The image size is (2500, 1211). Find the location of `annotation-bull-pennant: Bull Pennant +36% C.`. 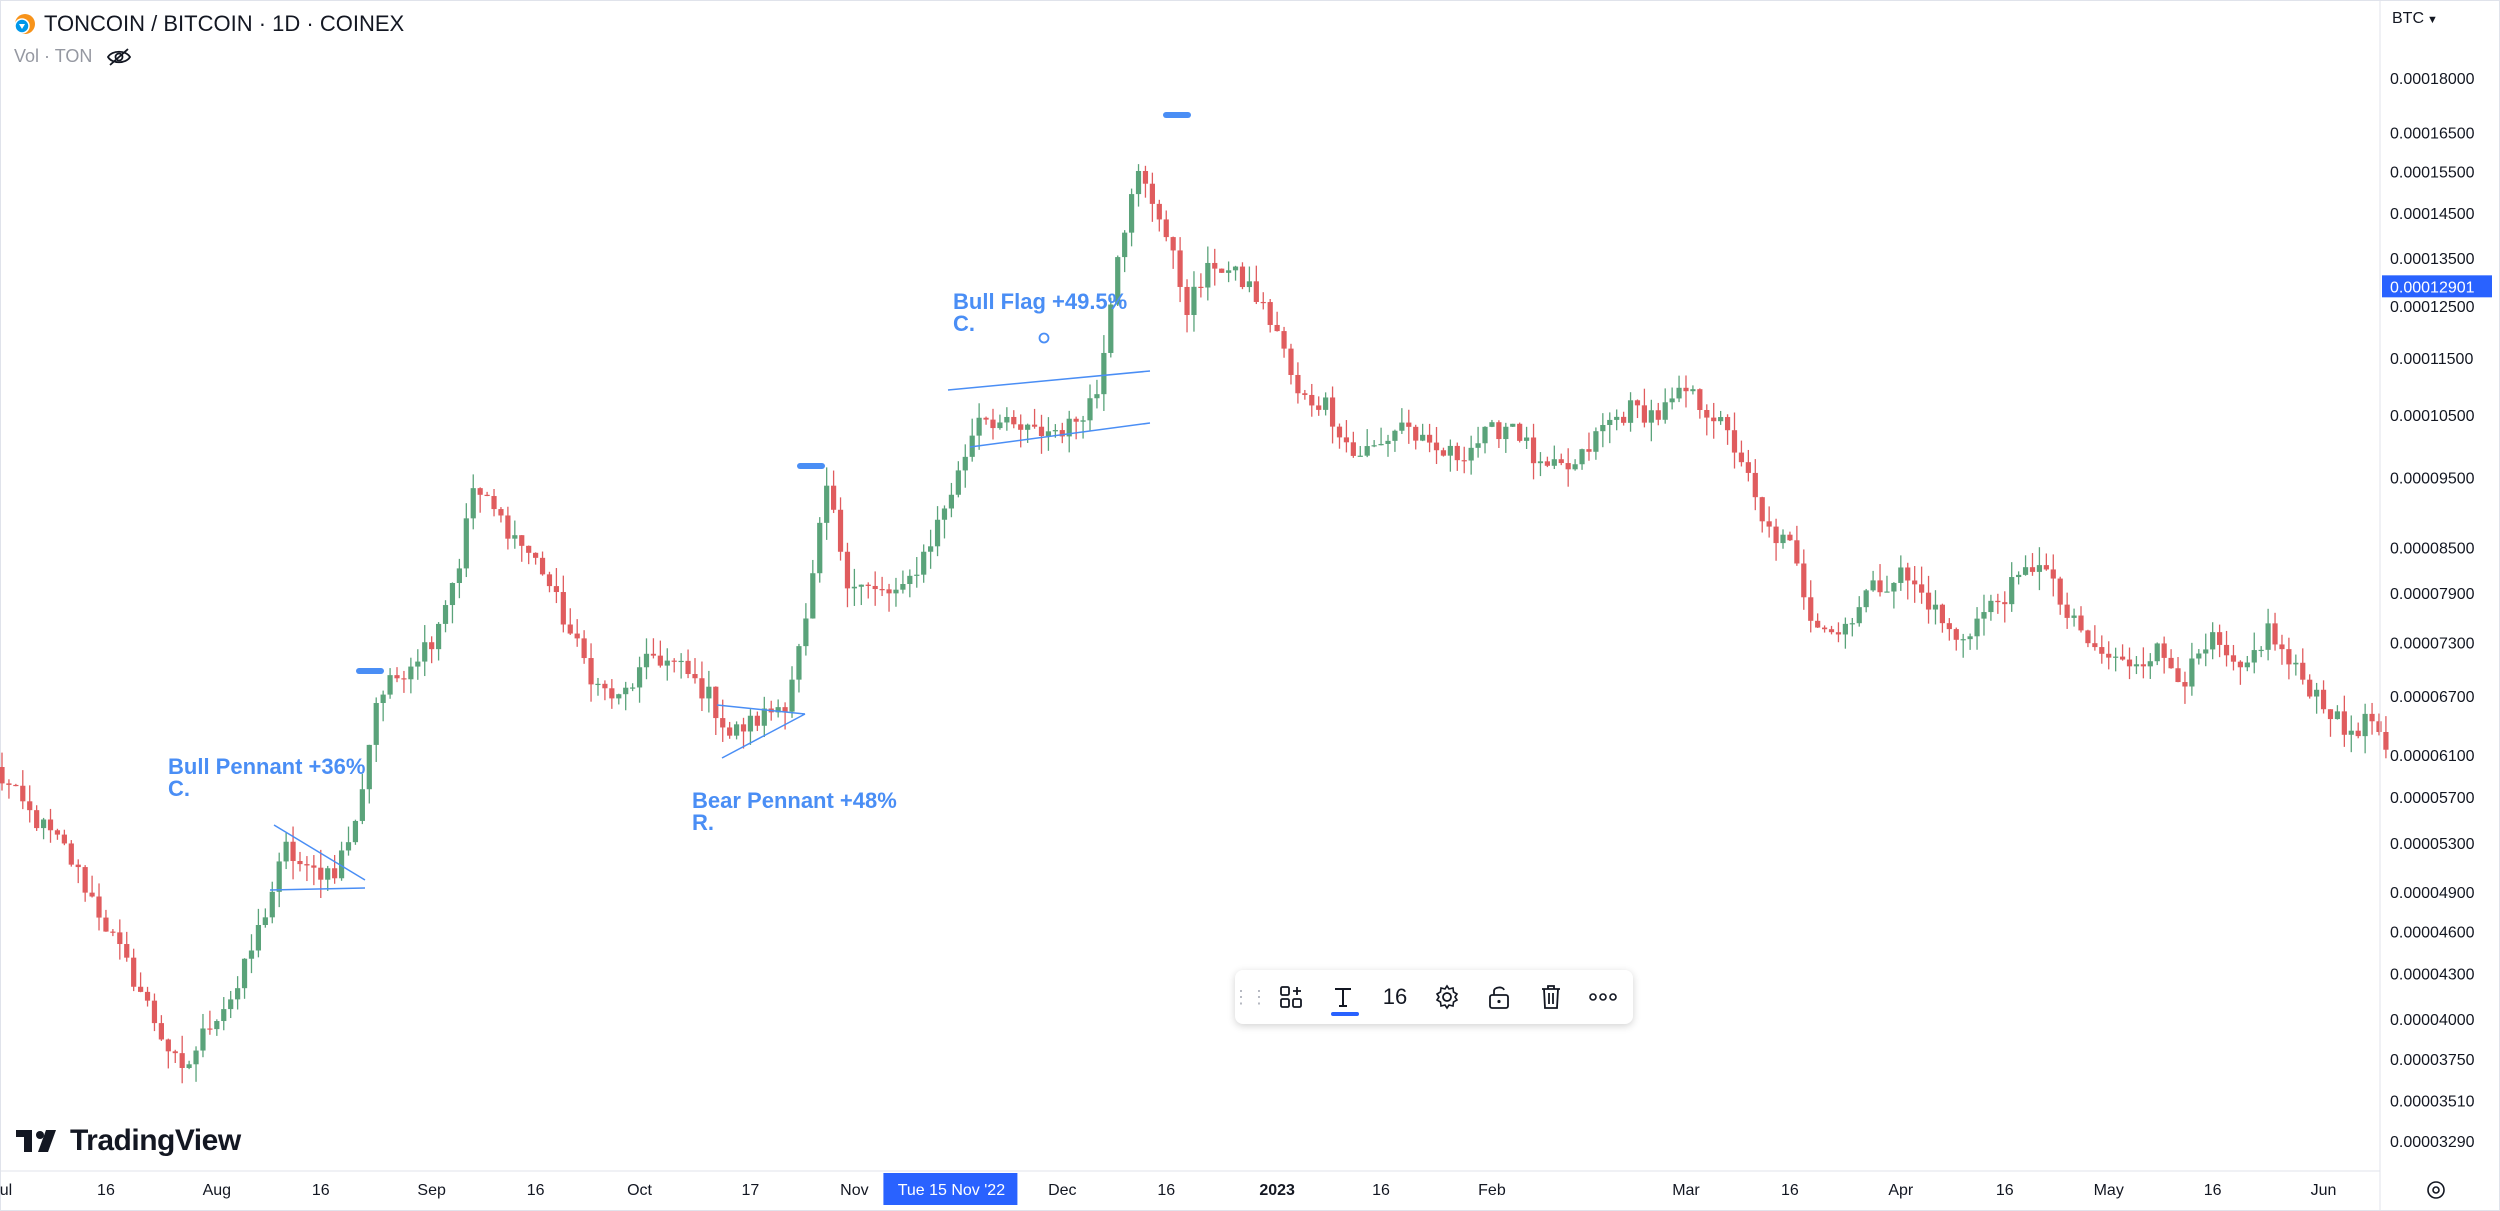

annotation-bull-pennant: Bull Pennant +36% C. is located at coordinates (266, 778).